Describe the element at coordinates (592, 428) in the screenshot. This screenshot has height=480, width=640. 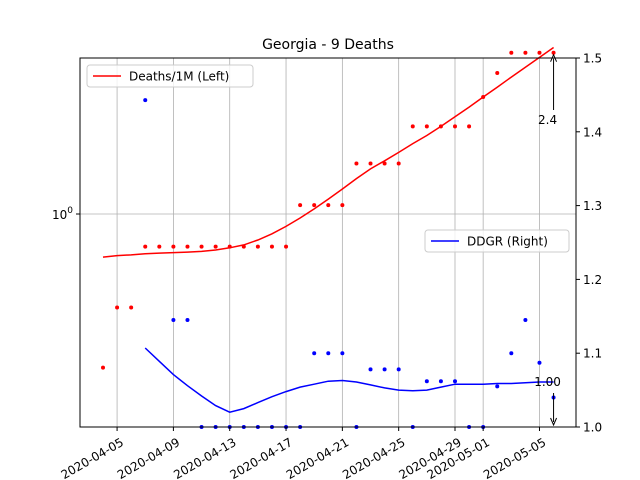
I see `right-tick-label: 1.0` at that location.